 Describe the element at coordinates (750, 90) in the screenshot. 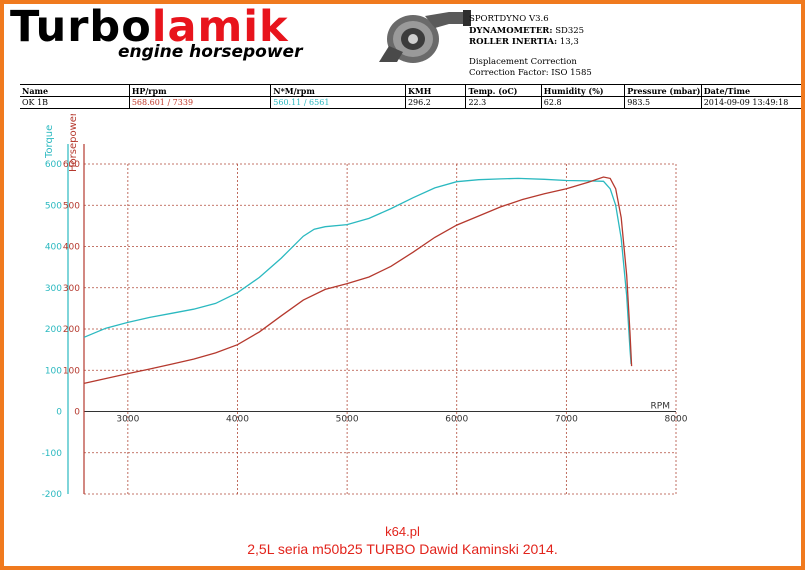

I see `col-datetime: Date/Time` at that location.